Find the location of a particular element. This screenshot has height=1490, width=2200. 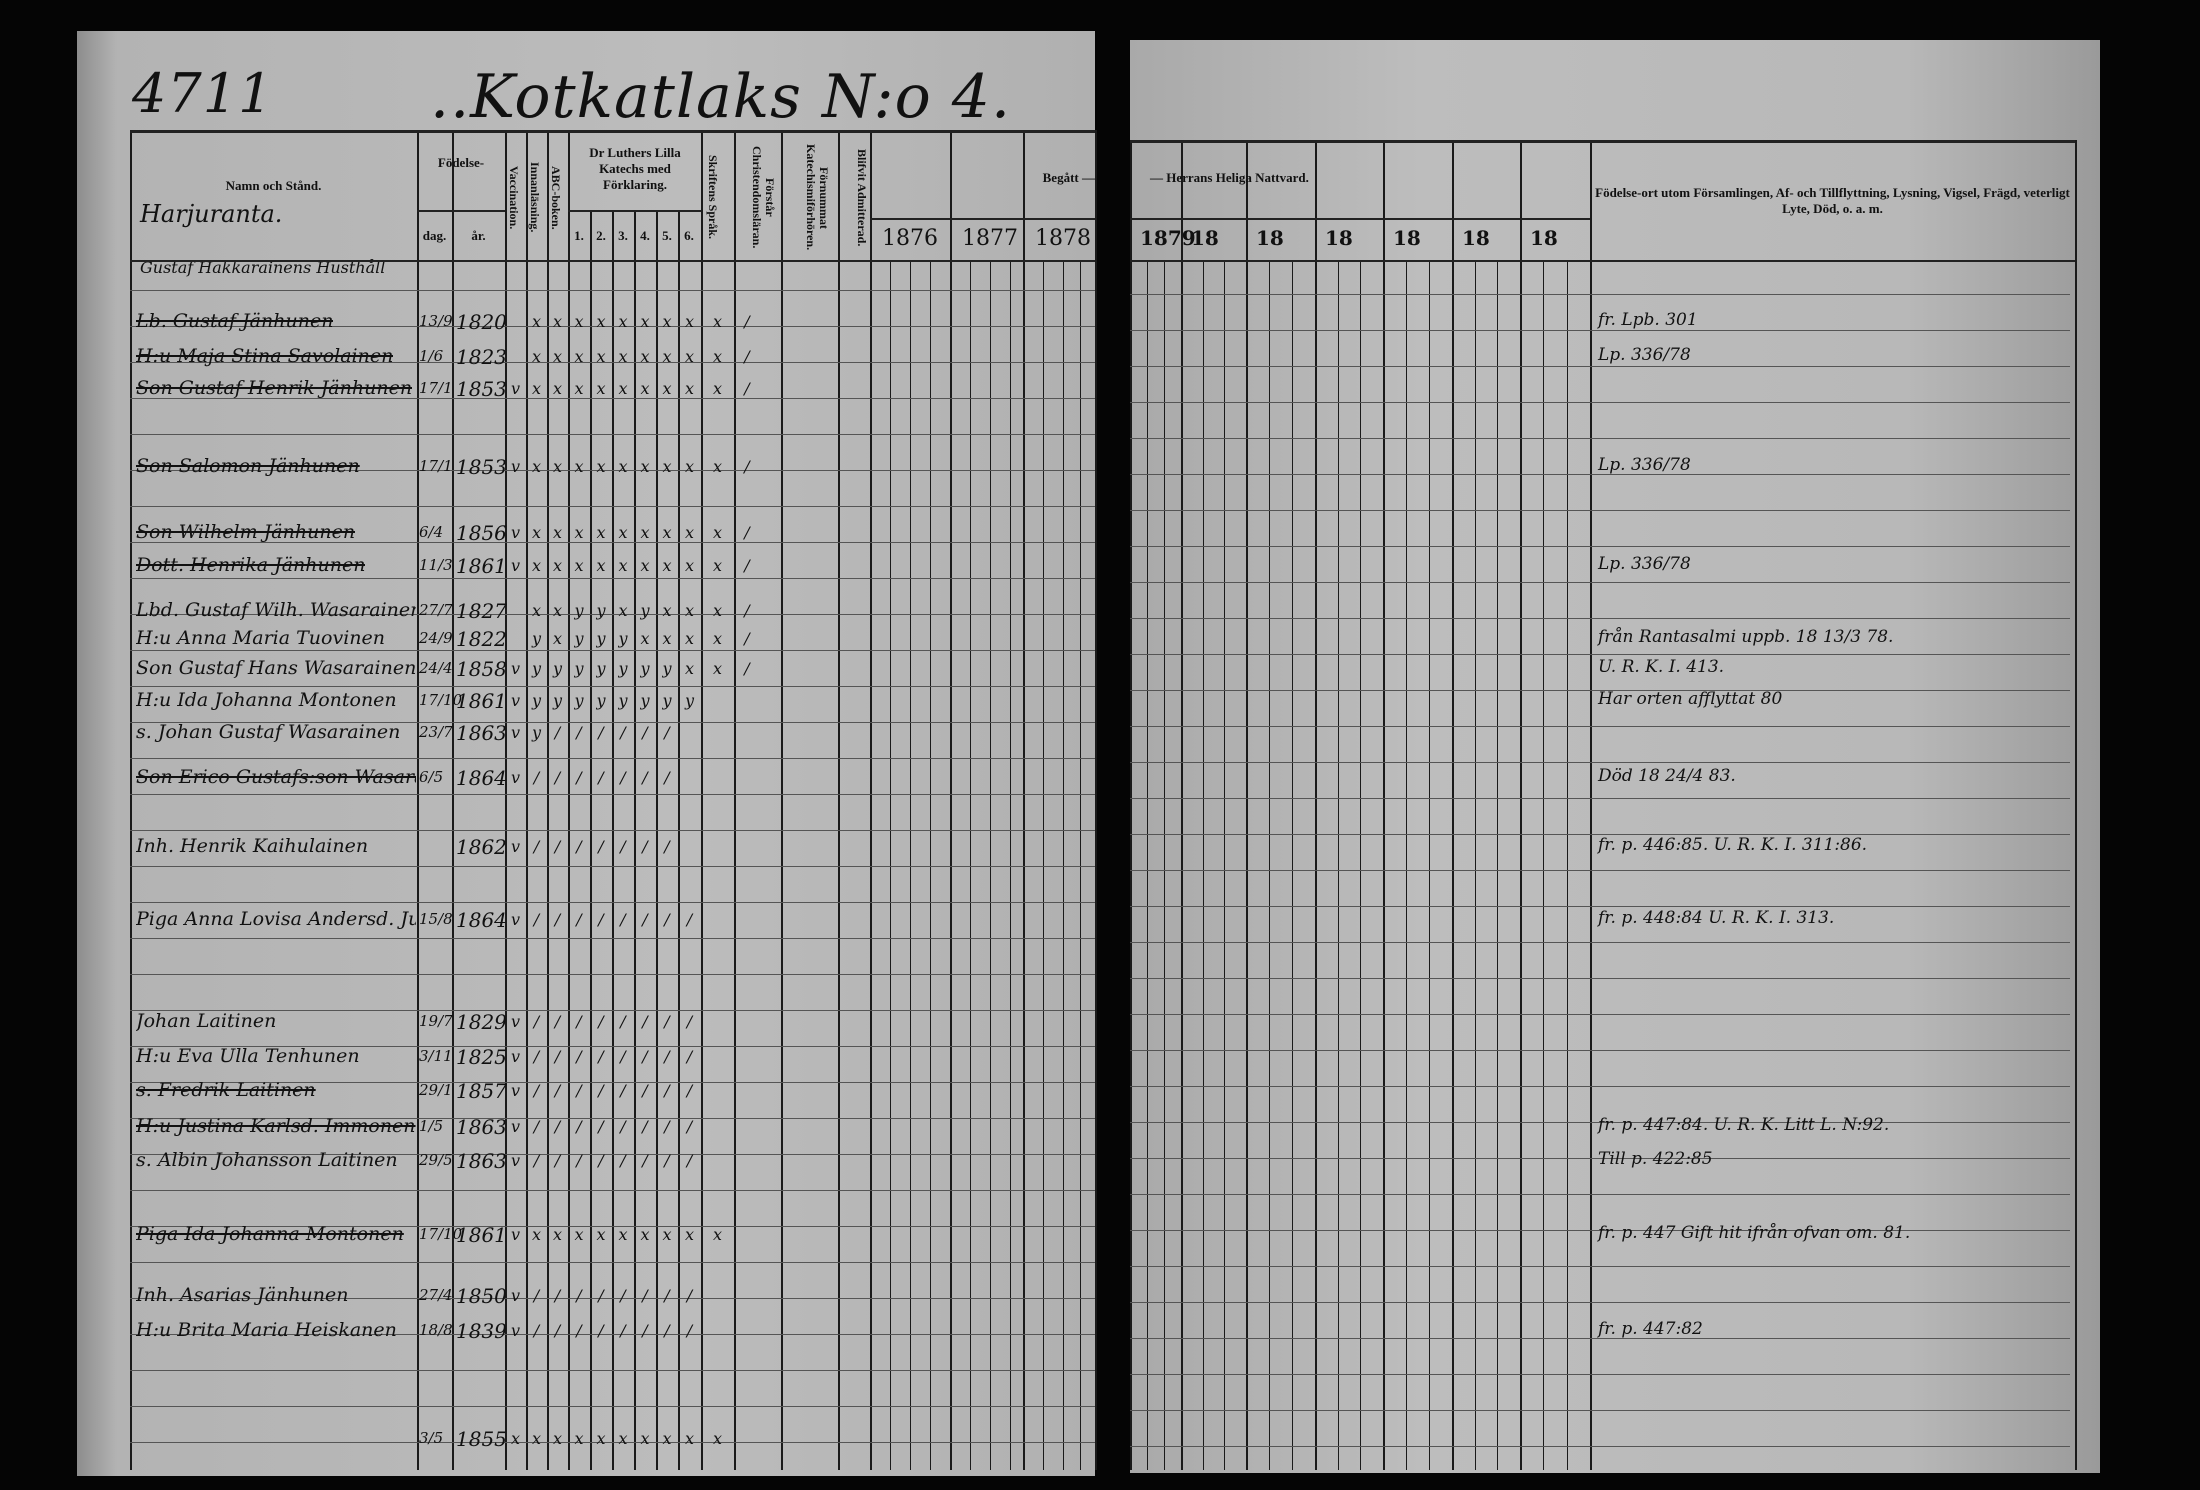

birth-year: 1863 is located at coordinates (481, 733).